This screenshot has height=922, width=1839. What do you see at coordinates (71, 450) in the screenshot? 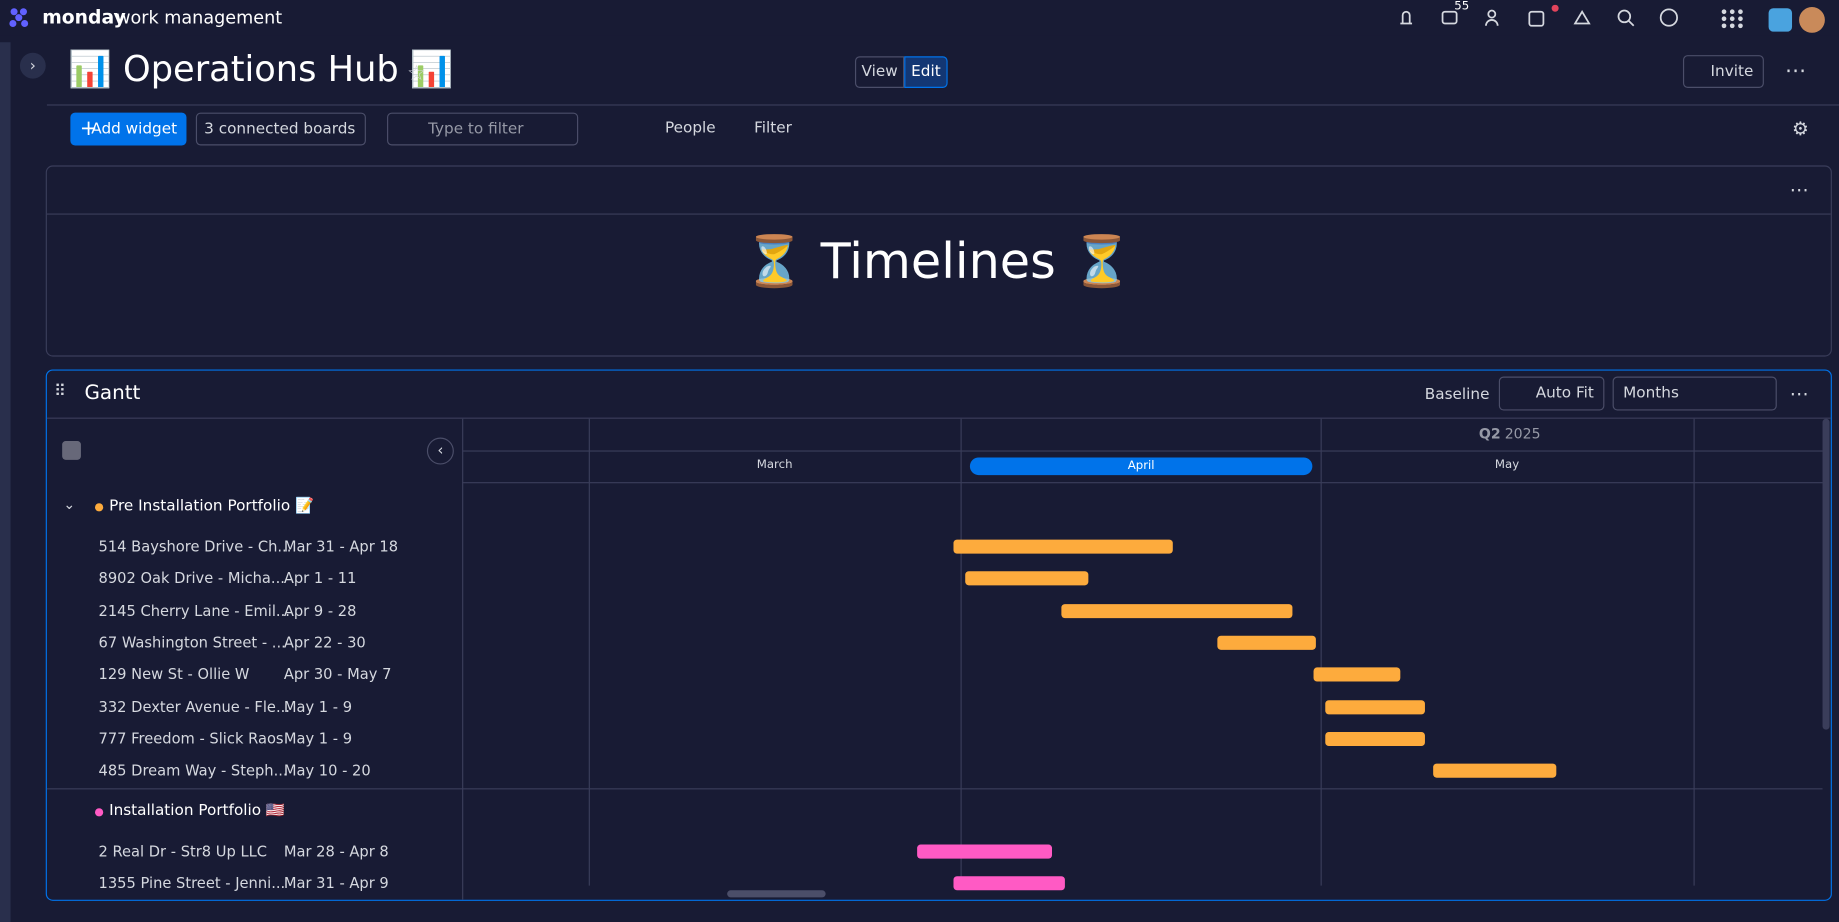
I see `collapse-all` at bounding box center [71, 450].